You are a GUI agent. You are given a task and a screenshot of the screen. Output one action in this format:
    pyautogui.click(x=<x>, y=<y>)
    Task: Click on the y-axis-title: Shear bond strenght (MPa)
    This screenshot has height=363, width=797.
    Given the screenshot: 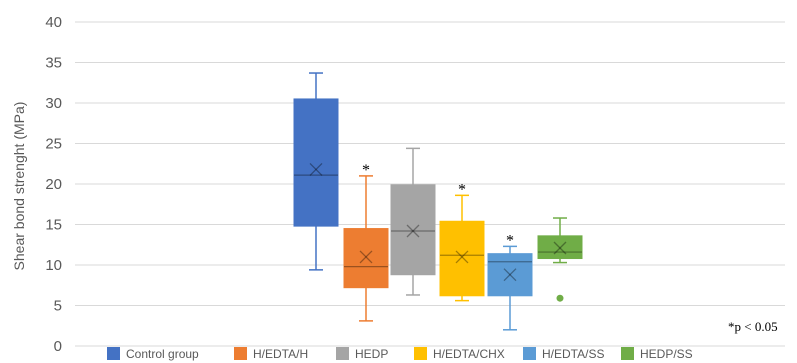 What is the action you would take?
    pyautogui.click(x=19, y=186)
    